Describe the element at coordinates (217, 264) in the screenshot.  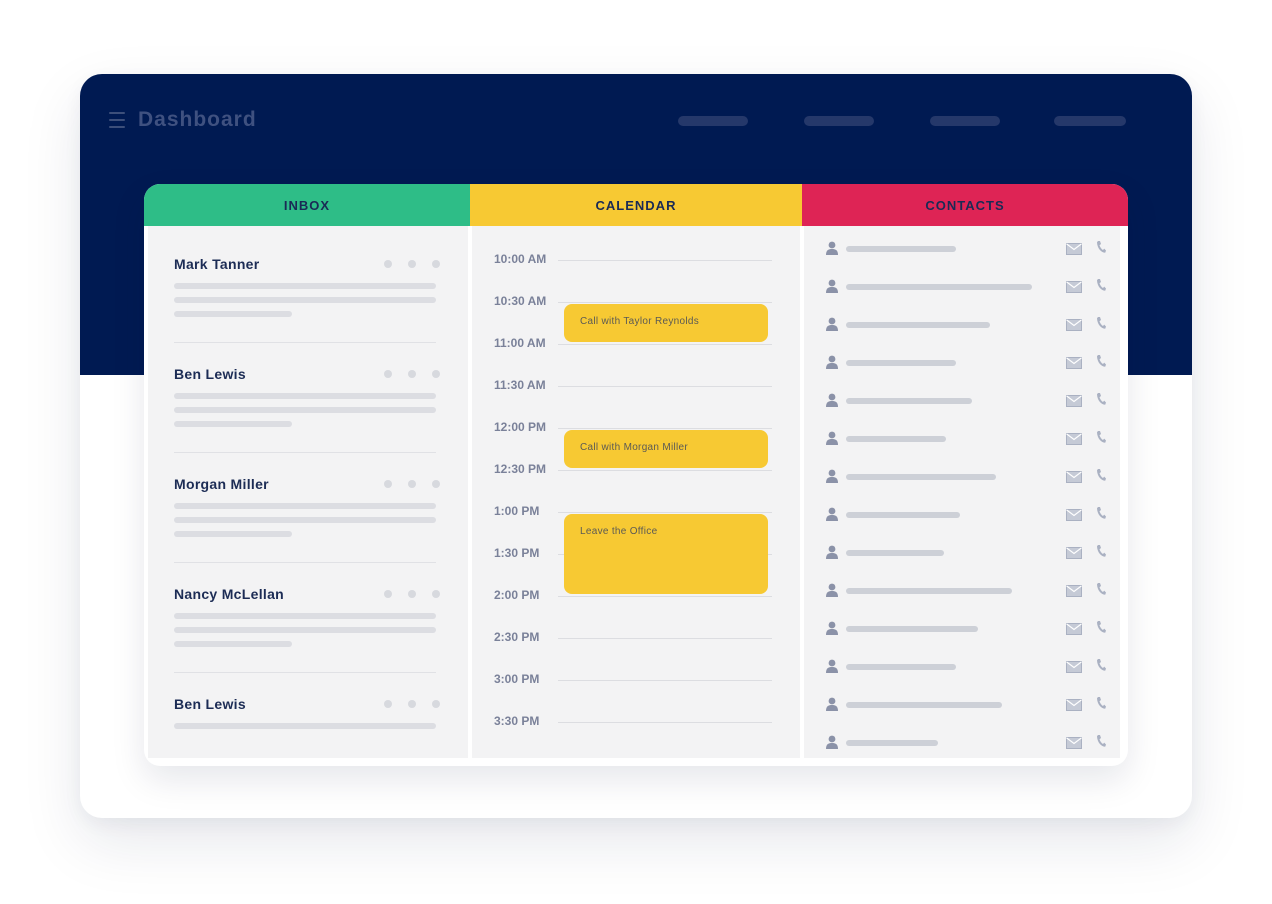
I see `message-sender: Mark Tanner` at that location.